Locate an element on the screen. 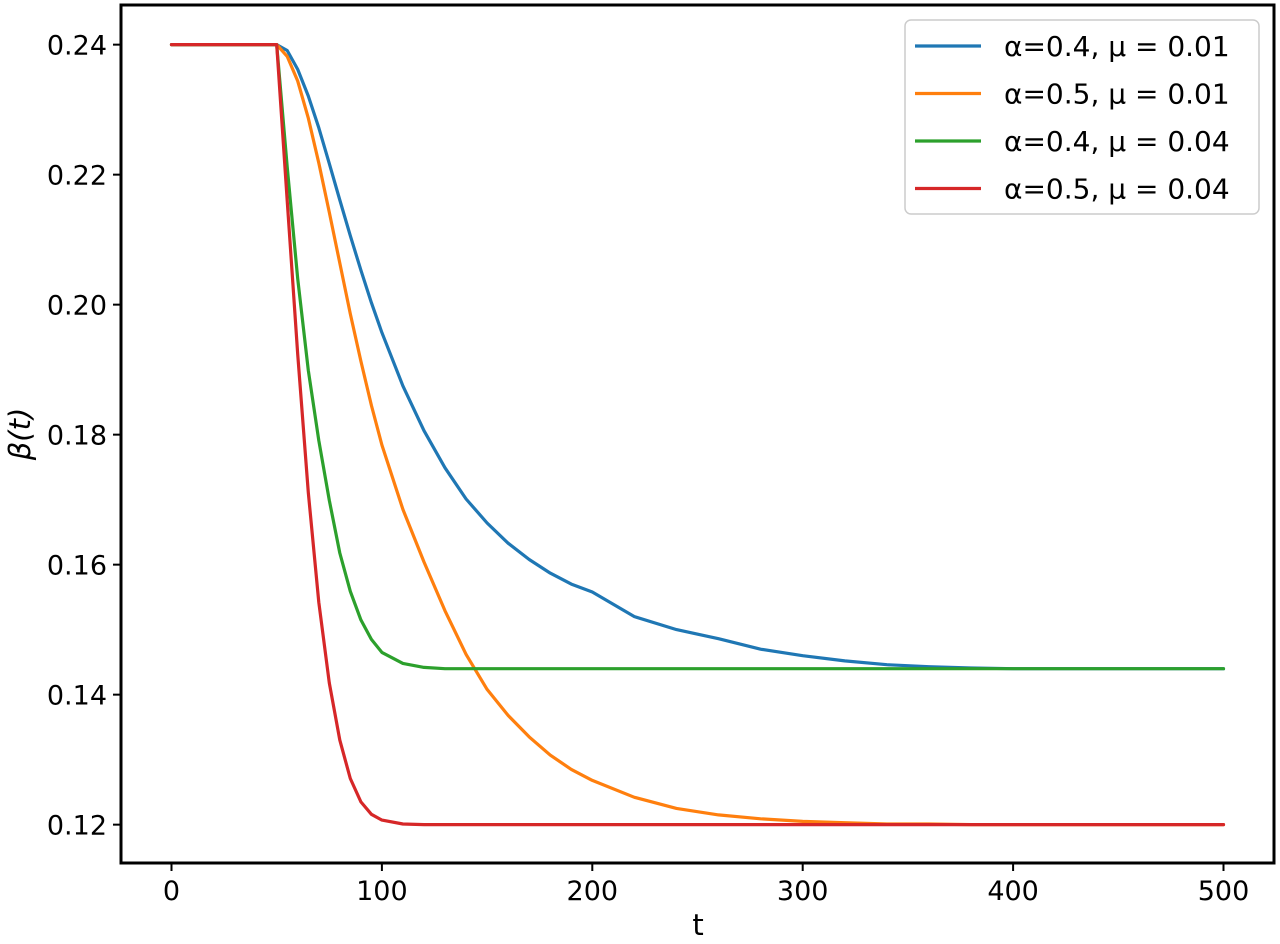  x-tick-label: 100 is located at coordinates (382, 891).